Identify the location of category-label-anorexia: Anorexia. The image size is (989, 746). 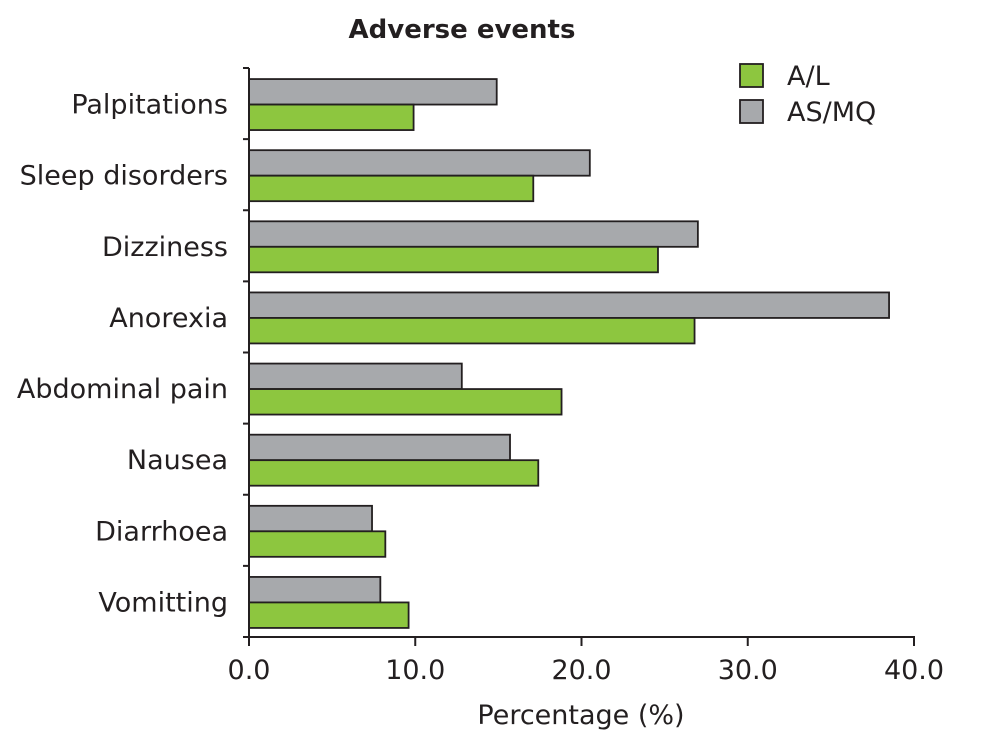
(168, 318).